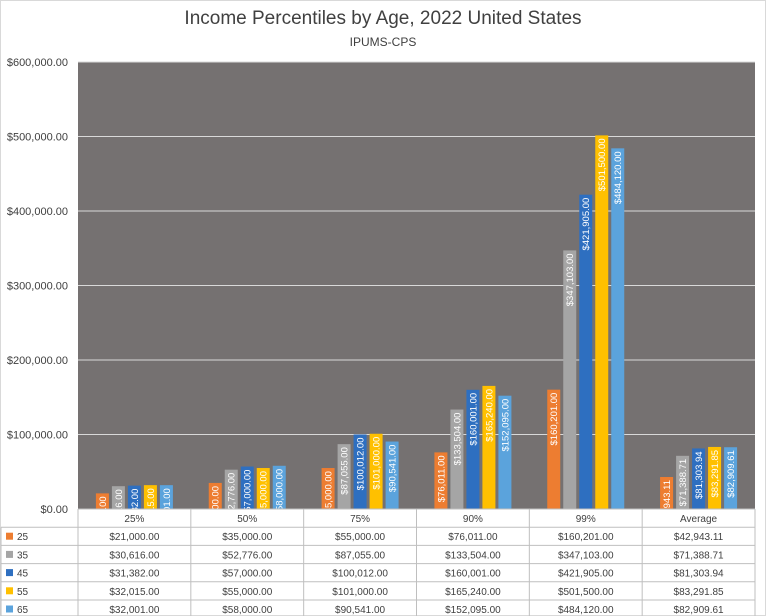 The image size is (766, 616). Describe the element at coordinates (360, 519) in the screenshot. I see `category-label: 75%` at that location.